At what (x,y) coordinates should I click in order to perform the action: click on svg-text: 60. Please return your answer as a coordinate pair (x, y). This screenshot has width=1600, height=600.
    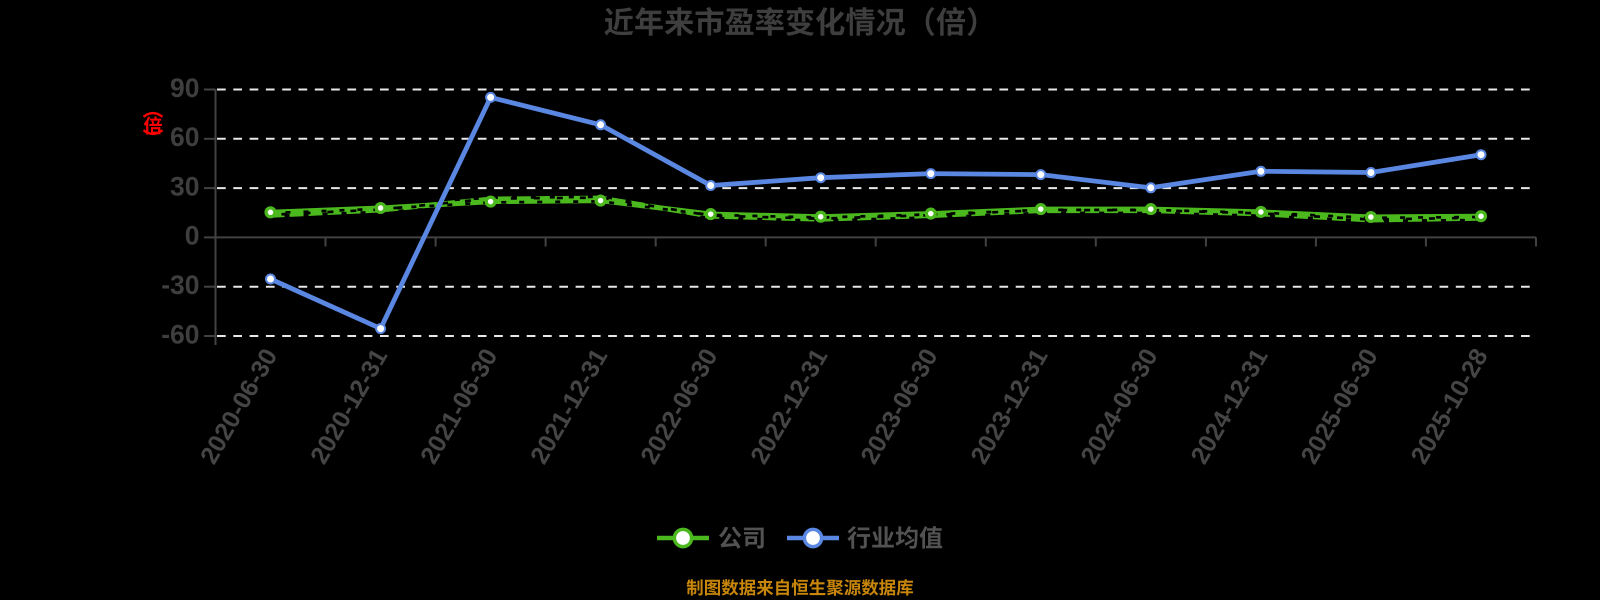
    Looking at the image, I should click on (184, 137).